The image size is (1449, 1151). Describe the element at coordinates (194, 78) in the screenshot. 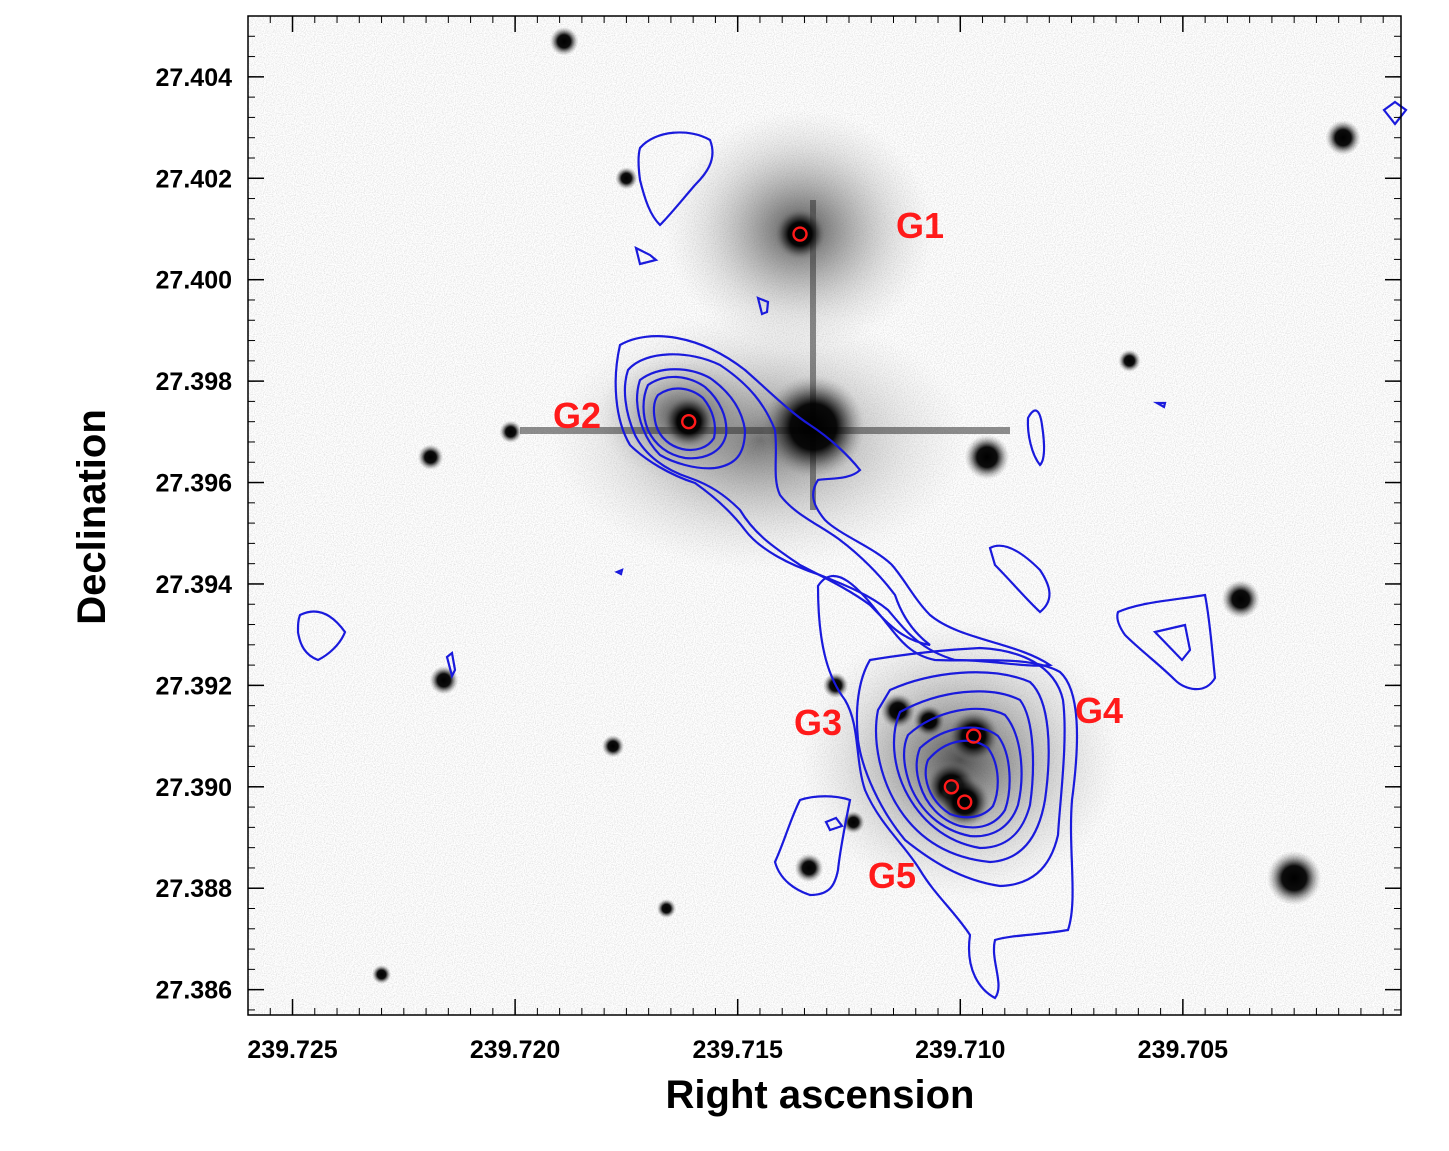

I see `y-tick-label: 27.404` at that location.